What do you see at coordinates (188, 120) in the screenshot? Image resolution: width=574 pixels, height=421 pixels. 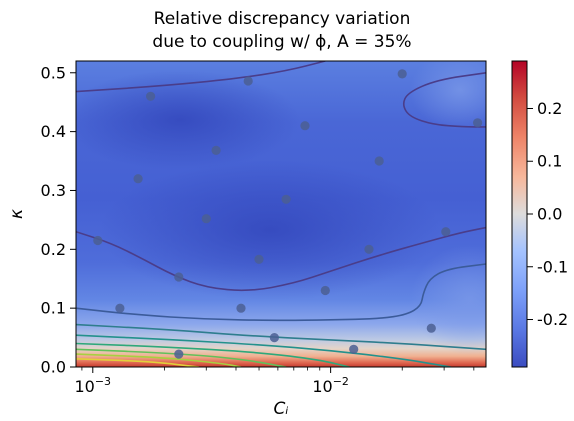 I see `heatmap-dark-region-upper` at bounding box center [188, 120].